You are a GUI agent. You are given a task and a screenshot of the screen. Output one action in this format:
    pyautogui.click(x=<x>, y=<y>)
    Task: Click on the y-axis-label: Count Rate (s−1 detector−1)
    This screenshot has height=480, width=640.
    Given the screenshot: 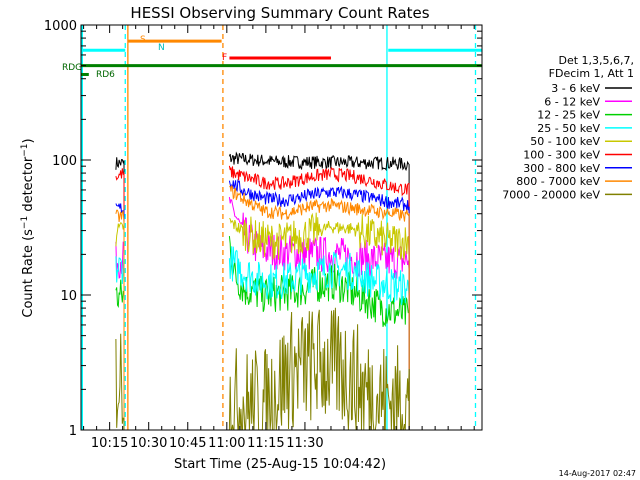 What is the action you would take?
    pyautogui.click(x=28, y=227)
    